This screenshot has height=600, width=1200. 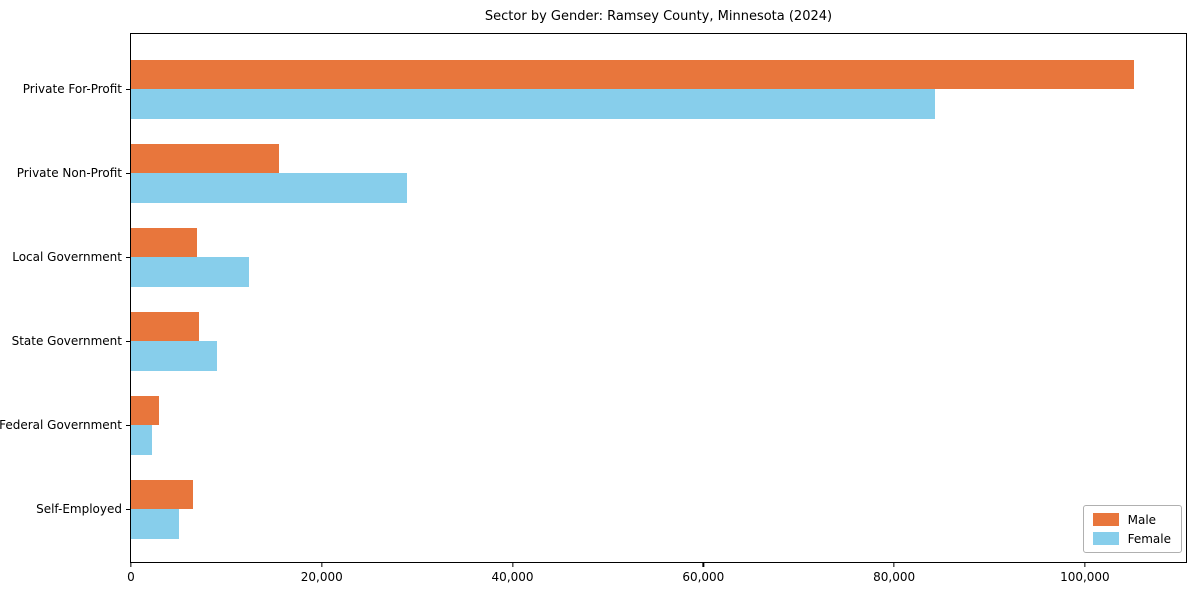 What do you see at coordinates (658, 425) in the screenshot?
I see `bar-group-federal-government` at bounding box center [658, 425].